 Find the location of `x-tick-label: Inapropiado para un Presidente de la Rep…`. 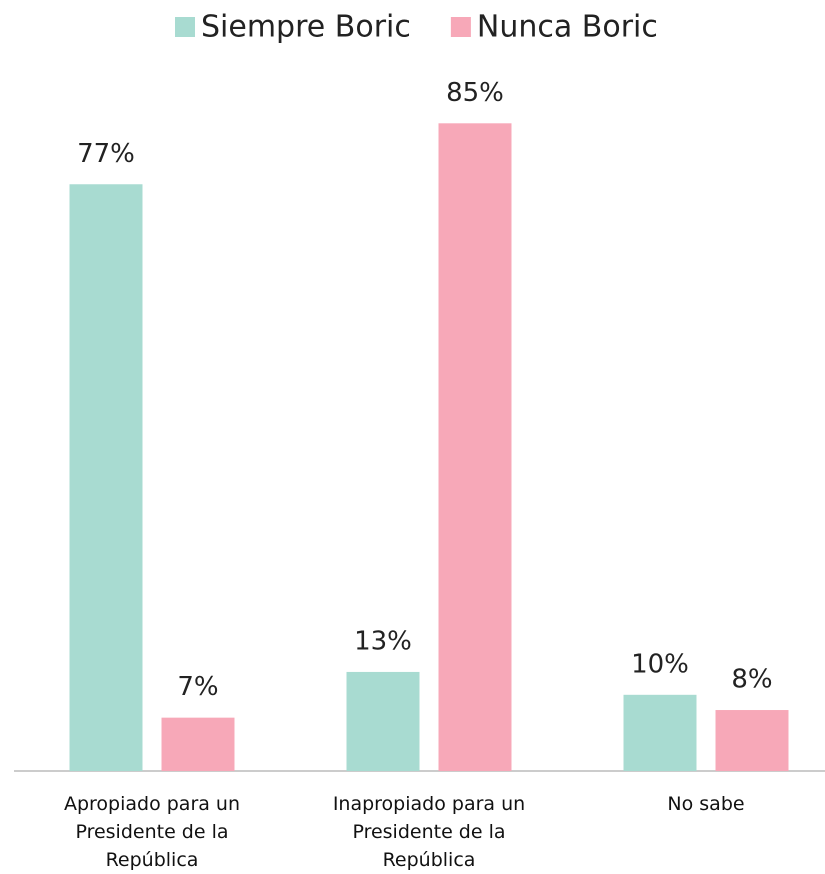

x-tick-label: Inapropiado para un Presidente de la Rep… is located at coordinates (429, 832).